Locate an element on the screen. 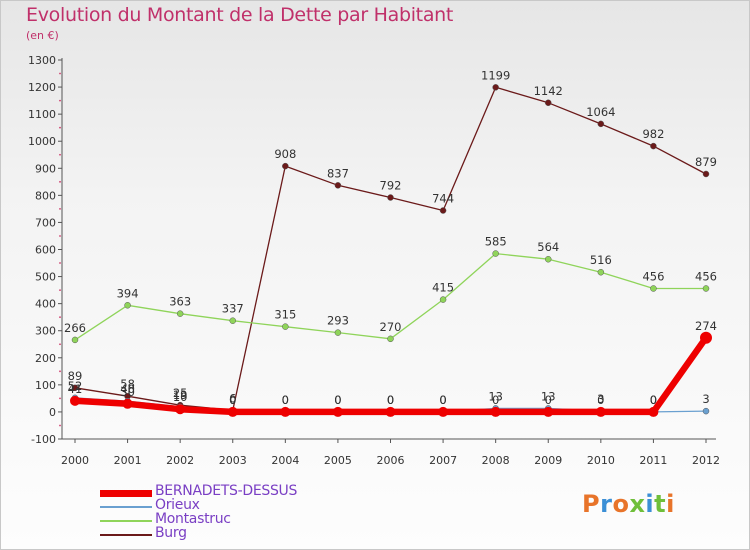 Image resolution: width=750 pixels, height=550 pixels. data-label-montastruc: 456 is located at coordinates (706, 276).